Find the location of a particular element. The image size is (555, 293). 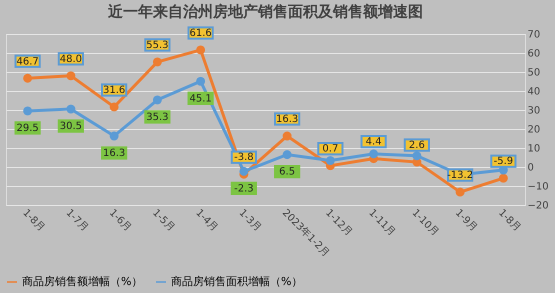

x-tick-label: 1-6月 is located at coordinates (120, 221).